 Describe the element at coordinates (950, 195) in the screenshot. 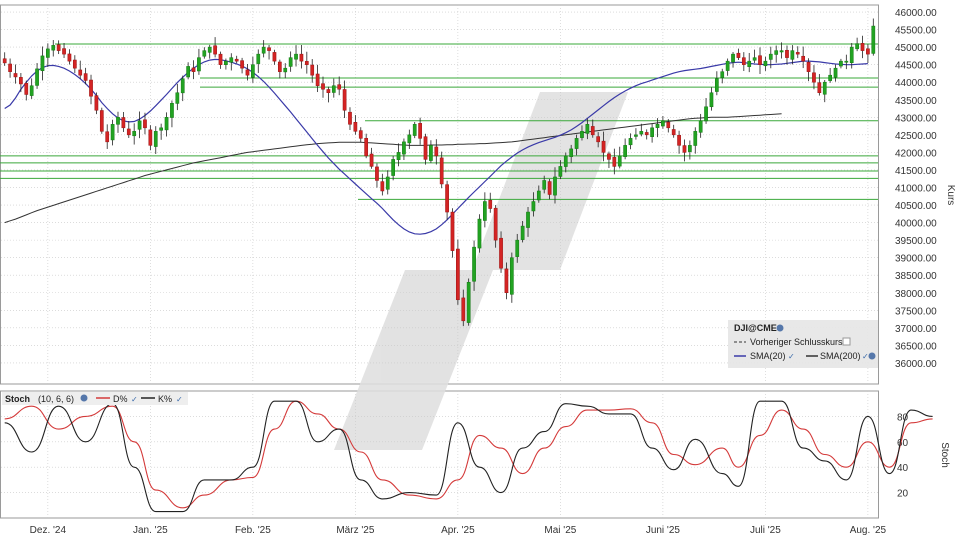

I see `price-axis-title: Kurs` at that location.